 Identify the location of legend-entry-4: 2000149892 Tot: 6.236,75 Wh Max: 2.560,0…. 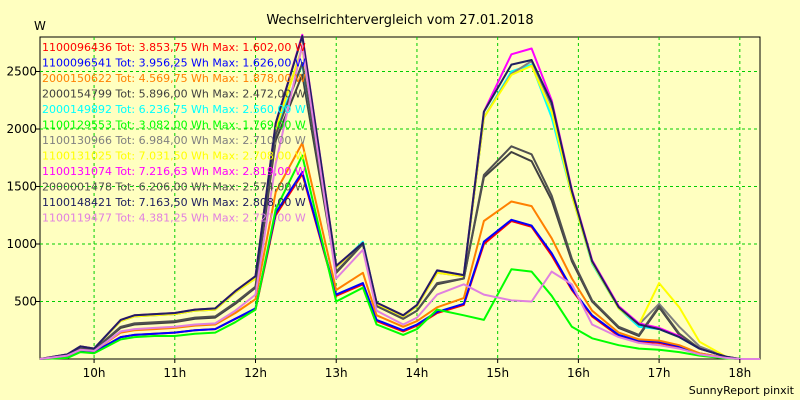
(174, 109).